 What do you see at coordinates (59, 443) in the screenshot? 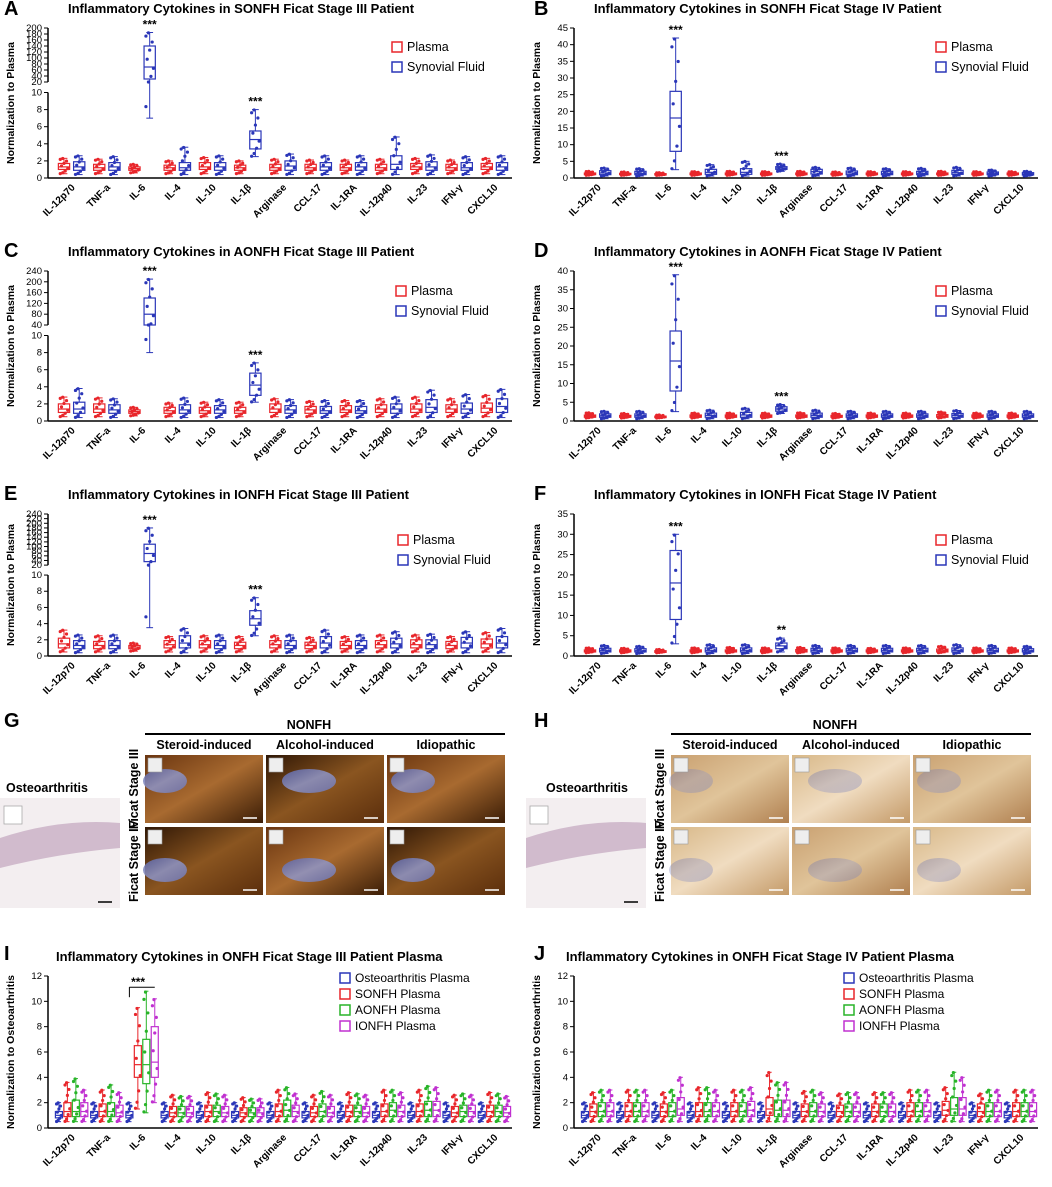
I see `x-tick-label: IL-12p70` at bounding box center [59, 443].